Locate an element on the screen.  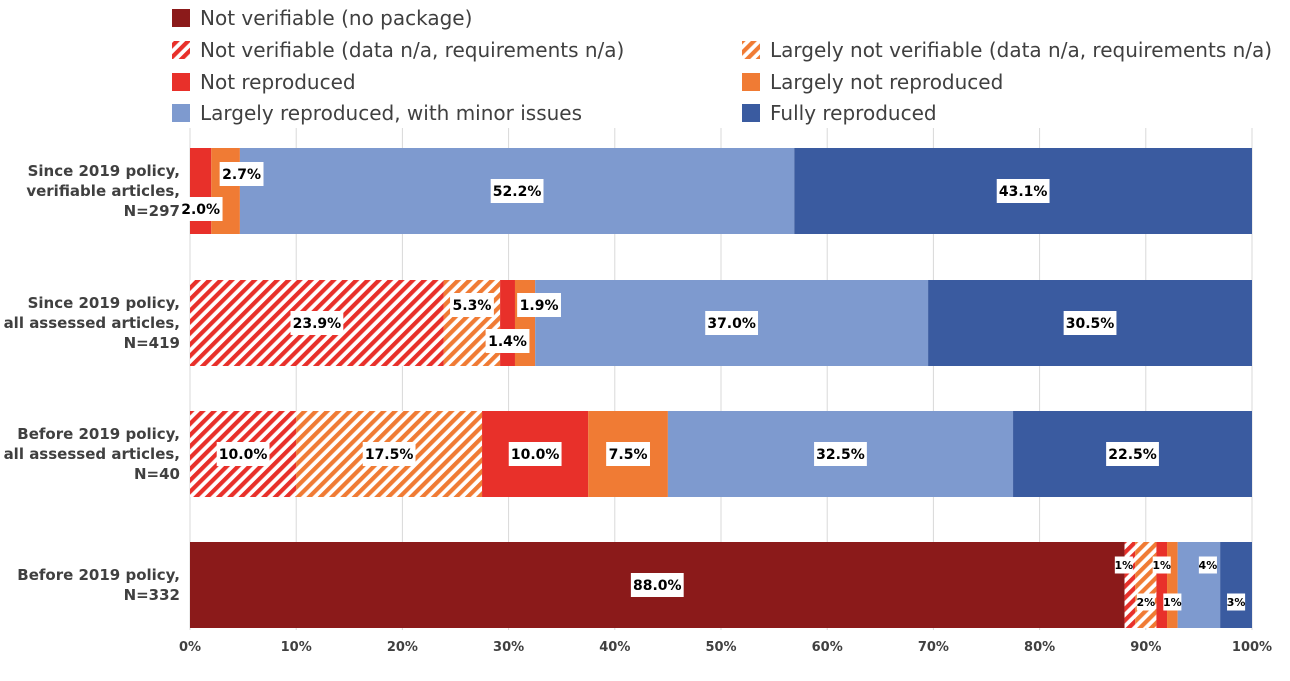
data-label: 4% is located at coordinates (1208, 565).